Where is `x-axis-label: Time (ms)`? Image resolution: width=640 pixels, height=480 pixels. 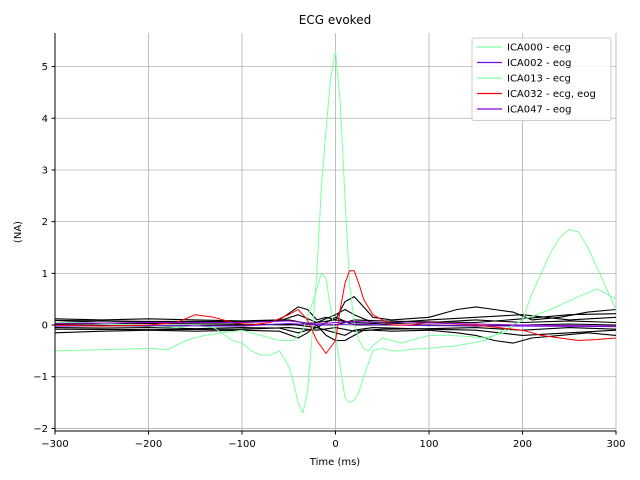 x-axis-label: Time (ms) is located at coordinates (335, 462).